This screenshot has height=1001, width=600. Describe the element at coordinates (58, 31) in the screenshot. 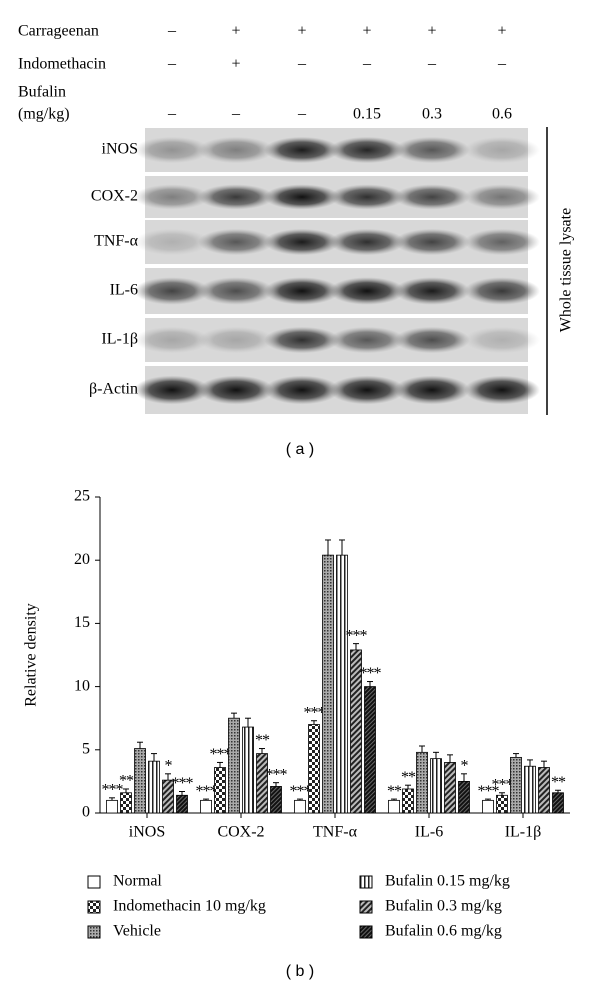

I see `treatment-label: Carrageenan` at that location.